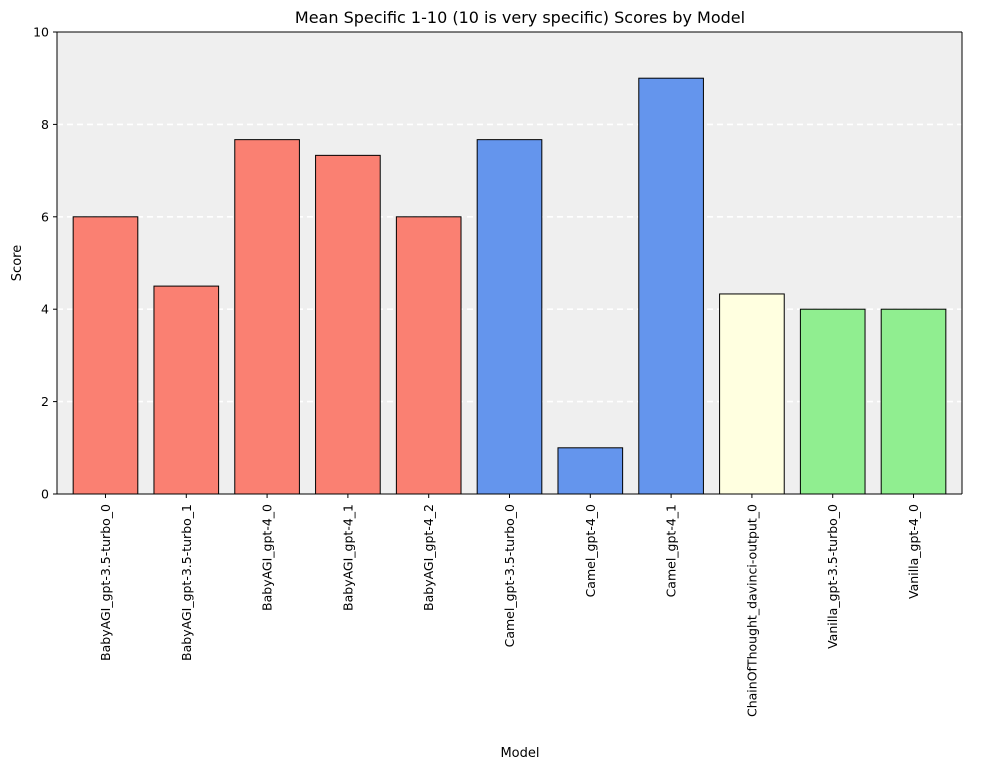 The image size is (996, 770). Describe the element at coordinates (45, 401) in the screenshot. I see `y-tick-label: 2` at that location.